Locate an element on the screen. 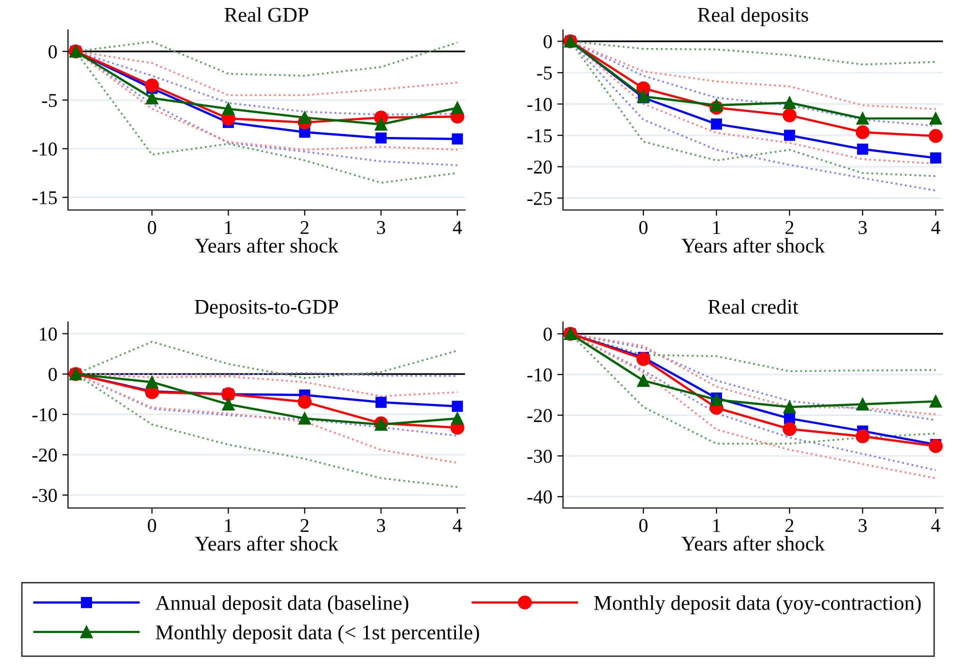 The image size is (956, 670). y-tick-label: 10 is located at coordinates (48, 334).